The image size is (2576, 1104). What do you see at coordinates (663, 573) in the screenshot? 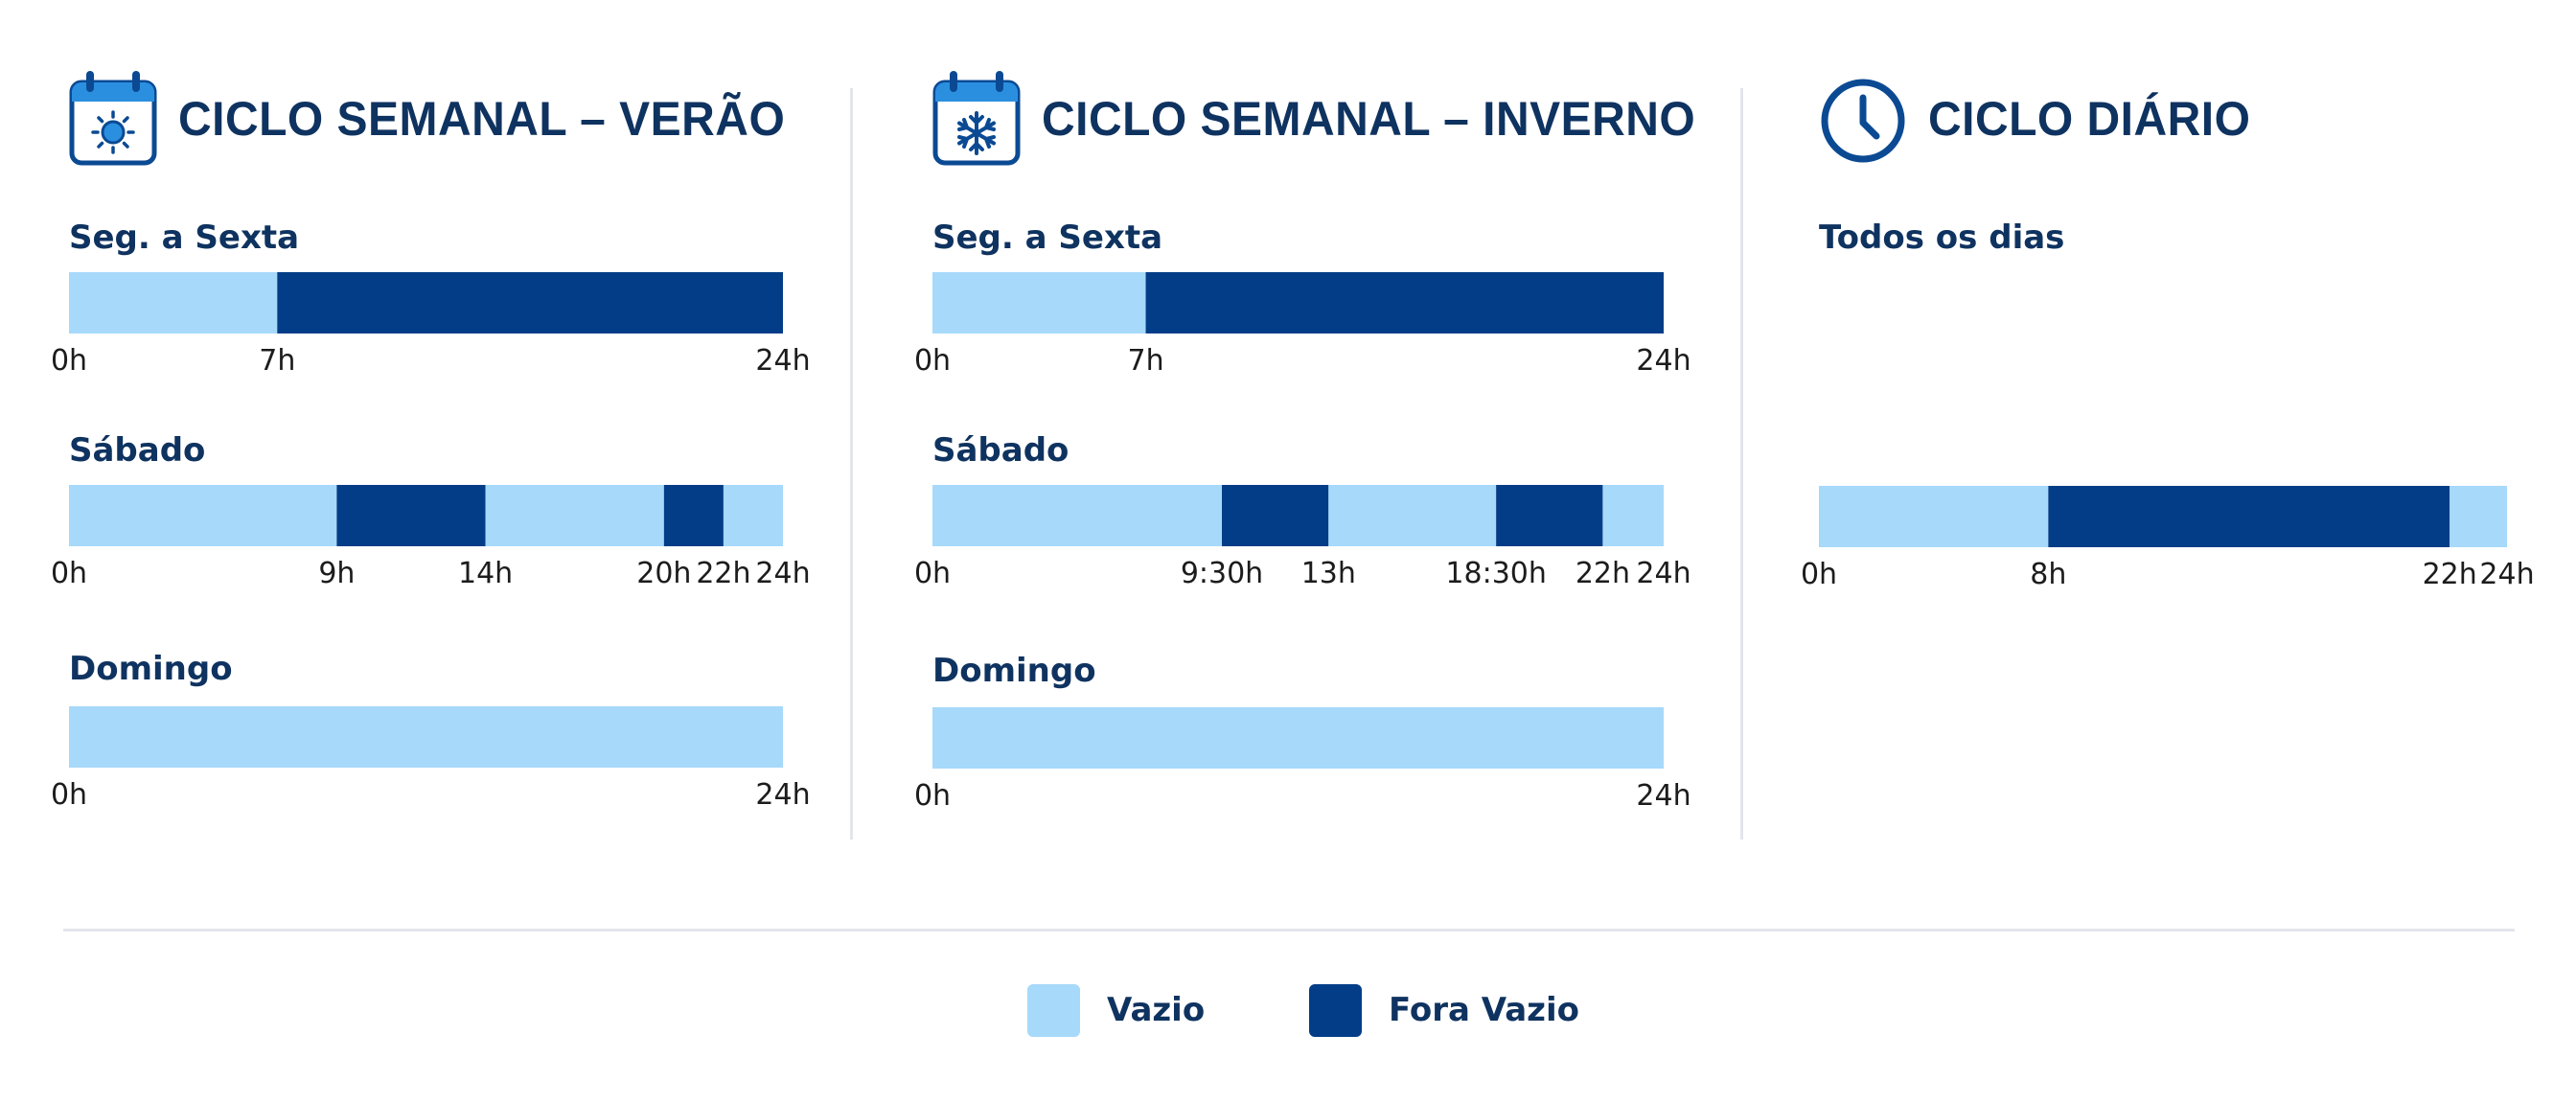
I see `tick-label: 20h` at bounding box center [663, 573].